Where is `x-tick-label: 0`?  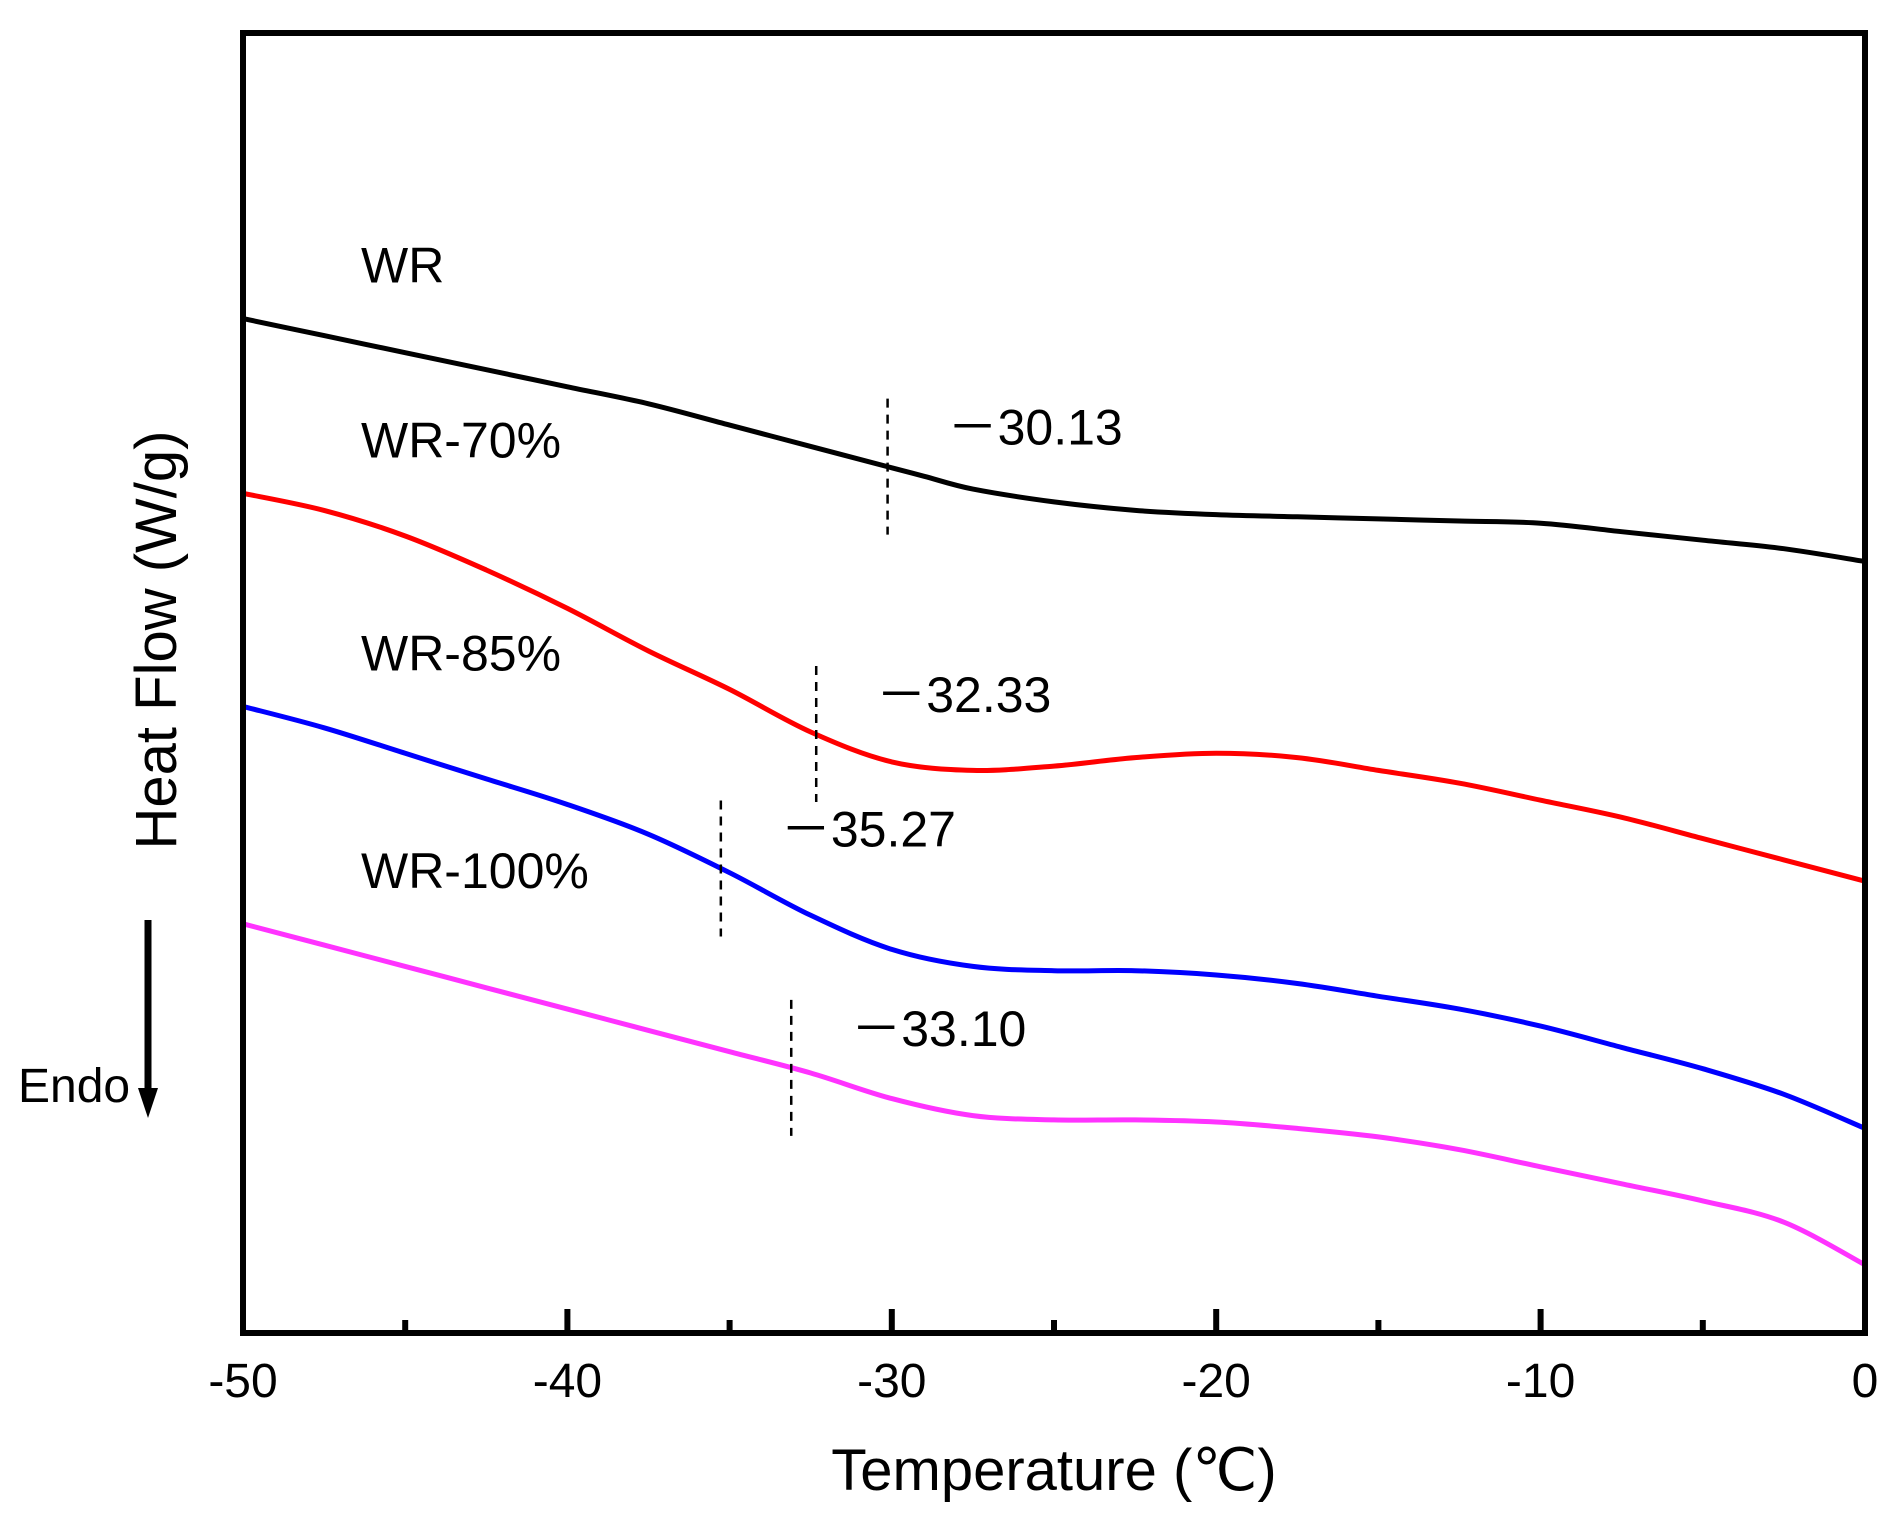 x-tick-label: 0 is located at coordinates (1865, 1381).